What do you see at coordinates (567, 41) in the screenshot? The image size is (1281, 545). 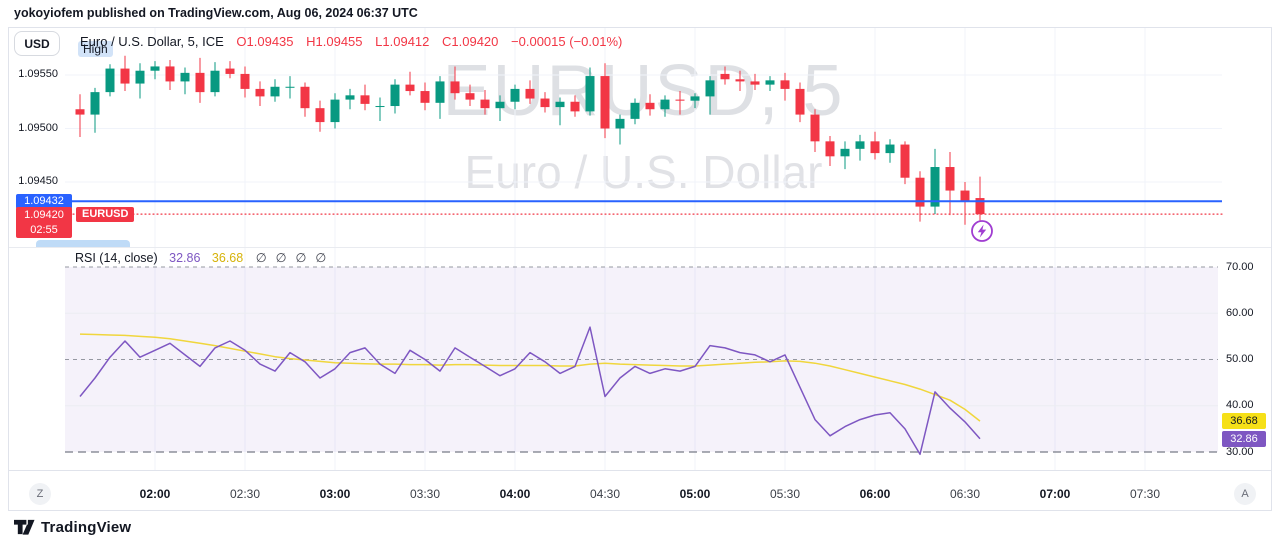 I see `ohlc-change: −0.00015 (−0.01%)` at bounding box center [567, 41].